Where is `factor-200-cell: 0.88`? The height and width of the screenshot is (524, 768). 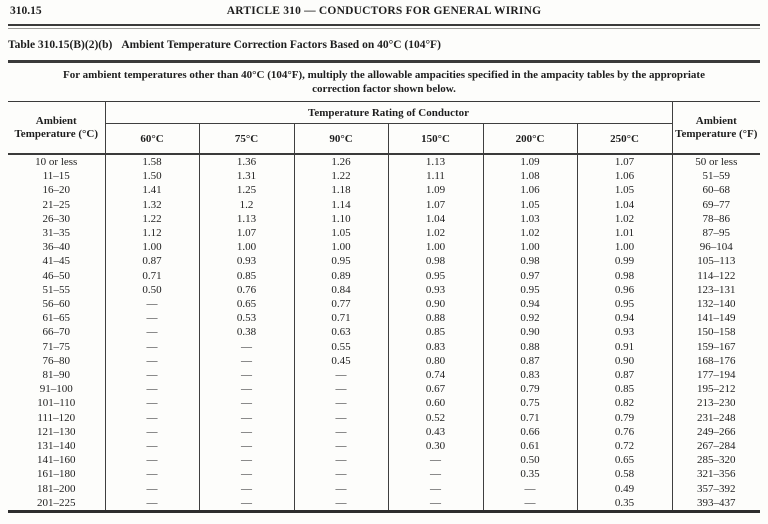 factor-200-cell: 0.88 is located at coordinates (529, 346).